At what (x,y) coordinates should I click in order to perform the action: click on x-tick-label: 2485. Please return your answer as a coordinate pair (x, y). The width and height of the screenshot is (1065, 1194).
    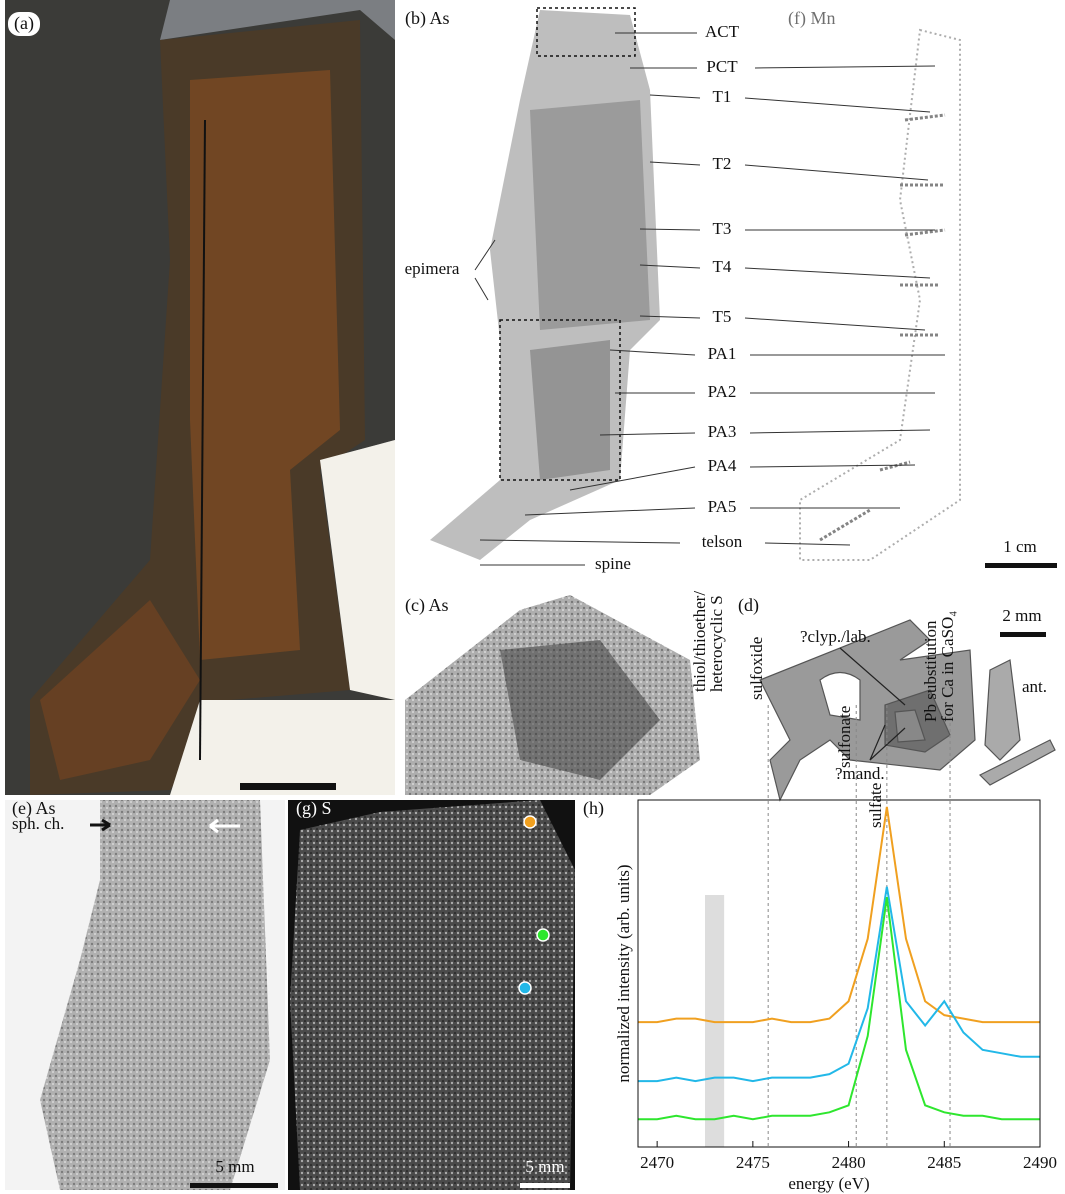
    Looking at the image, I should click on (944, 1162).